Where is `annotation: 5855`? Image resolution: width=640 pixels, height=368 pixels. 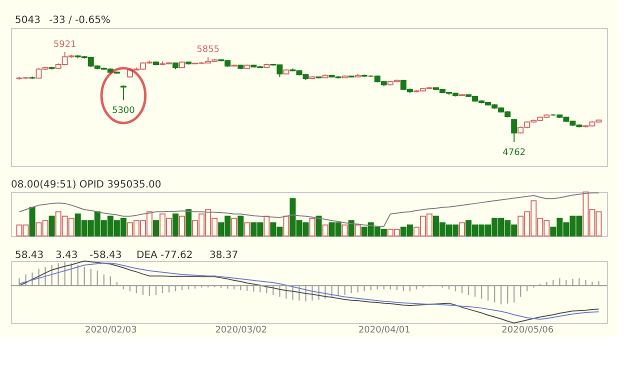 annotation: 5855 is located at coordinates (208, 50).